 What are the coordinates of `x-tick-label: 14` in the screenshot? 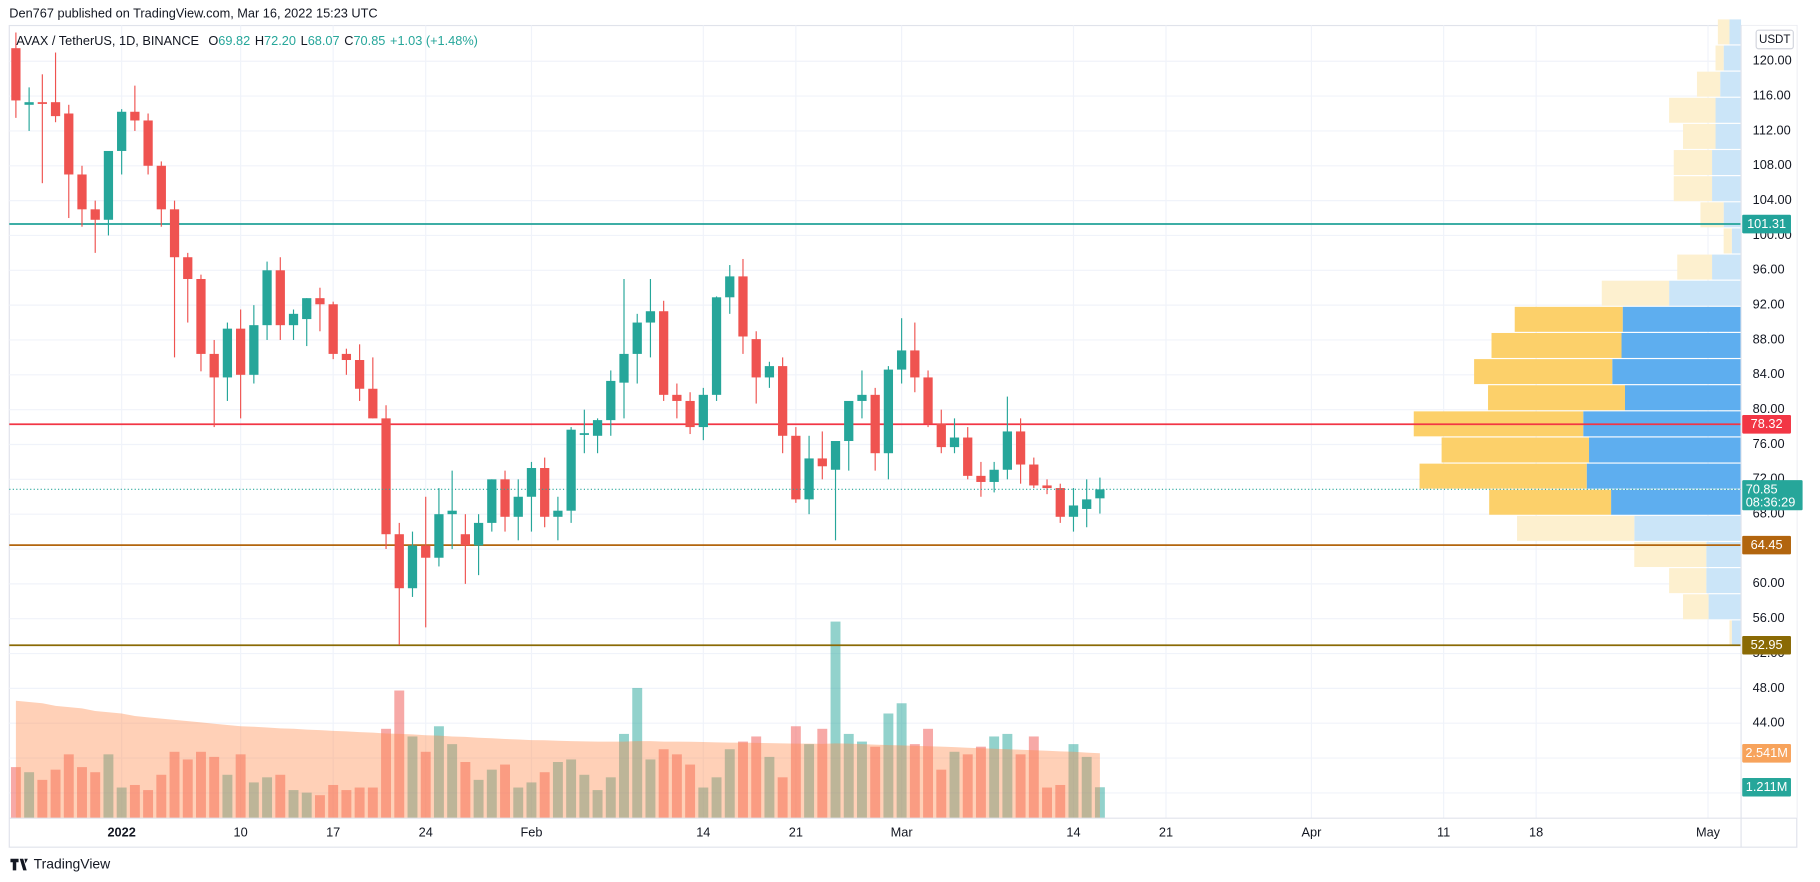 It's located at (703, 832).